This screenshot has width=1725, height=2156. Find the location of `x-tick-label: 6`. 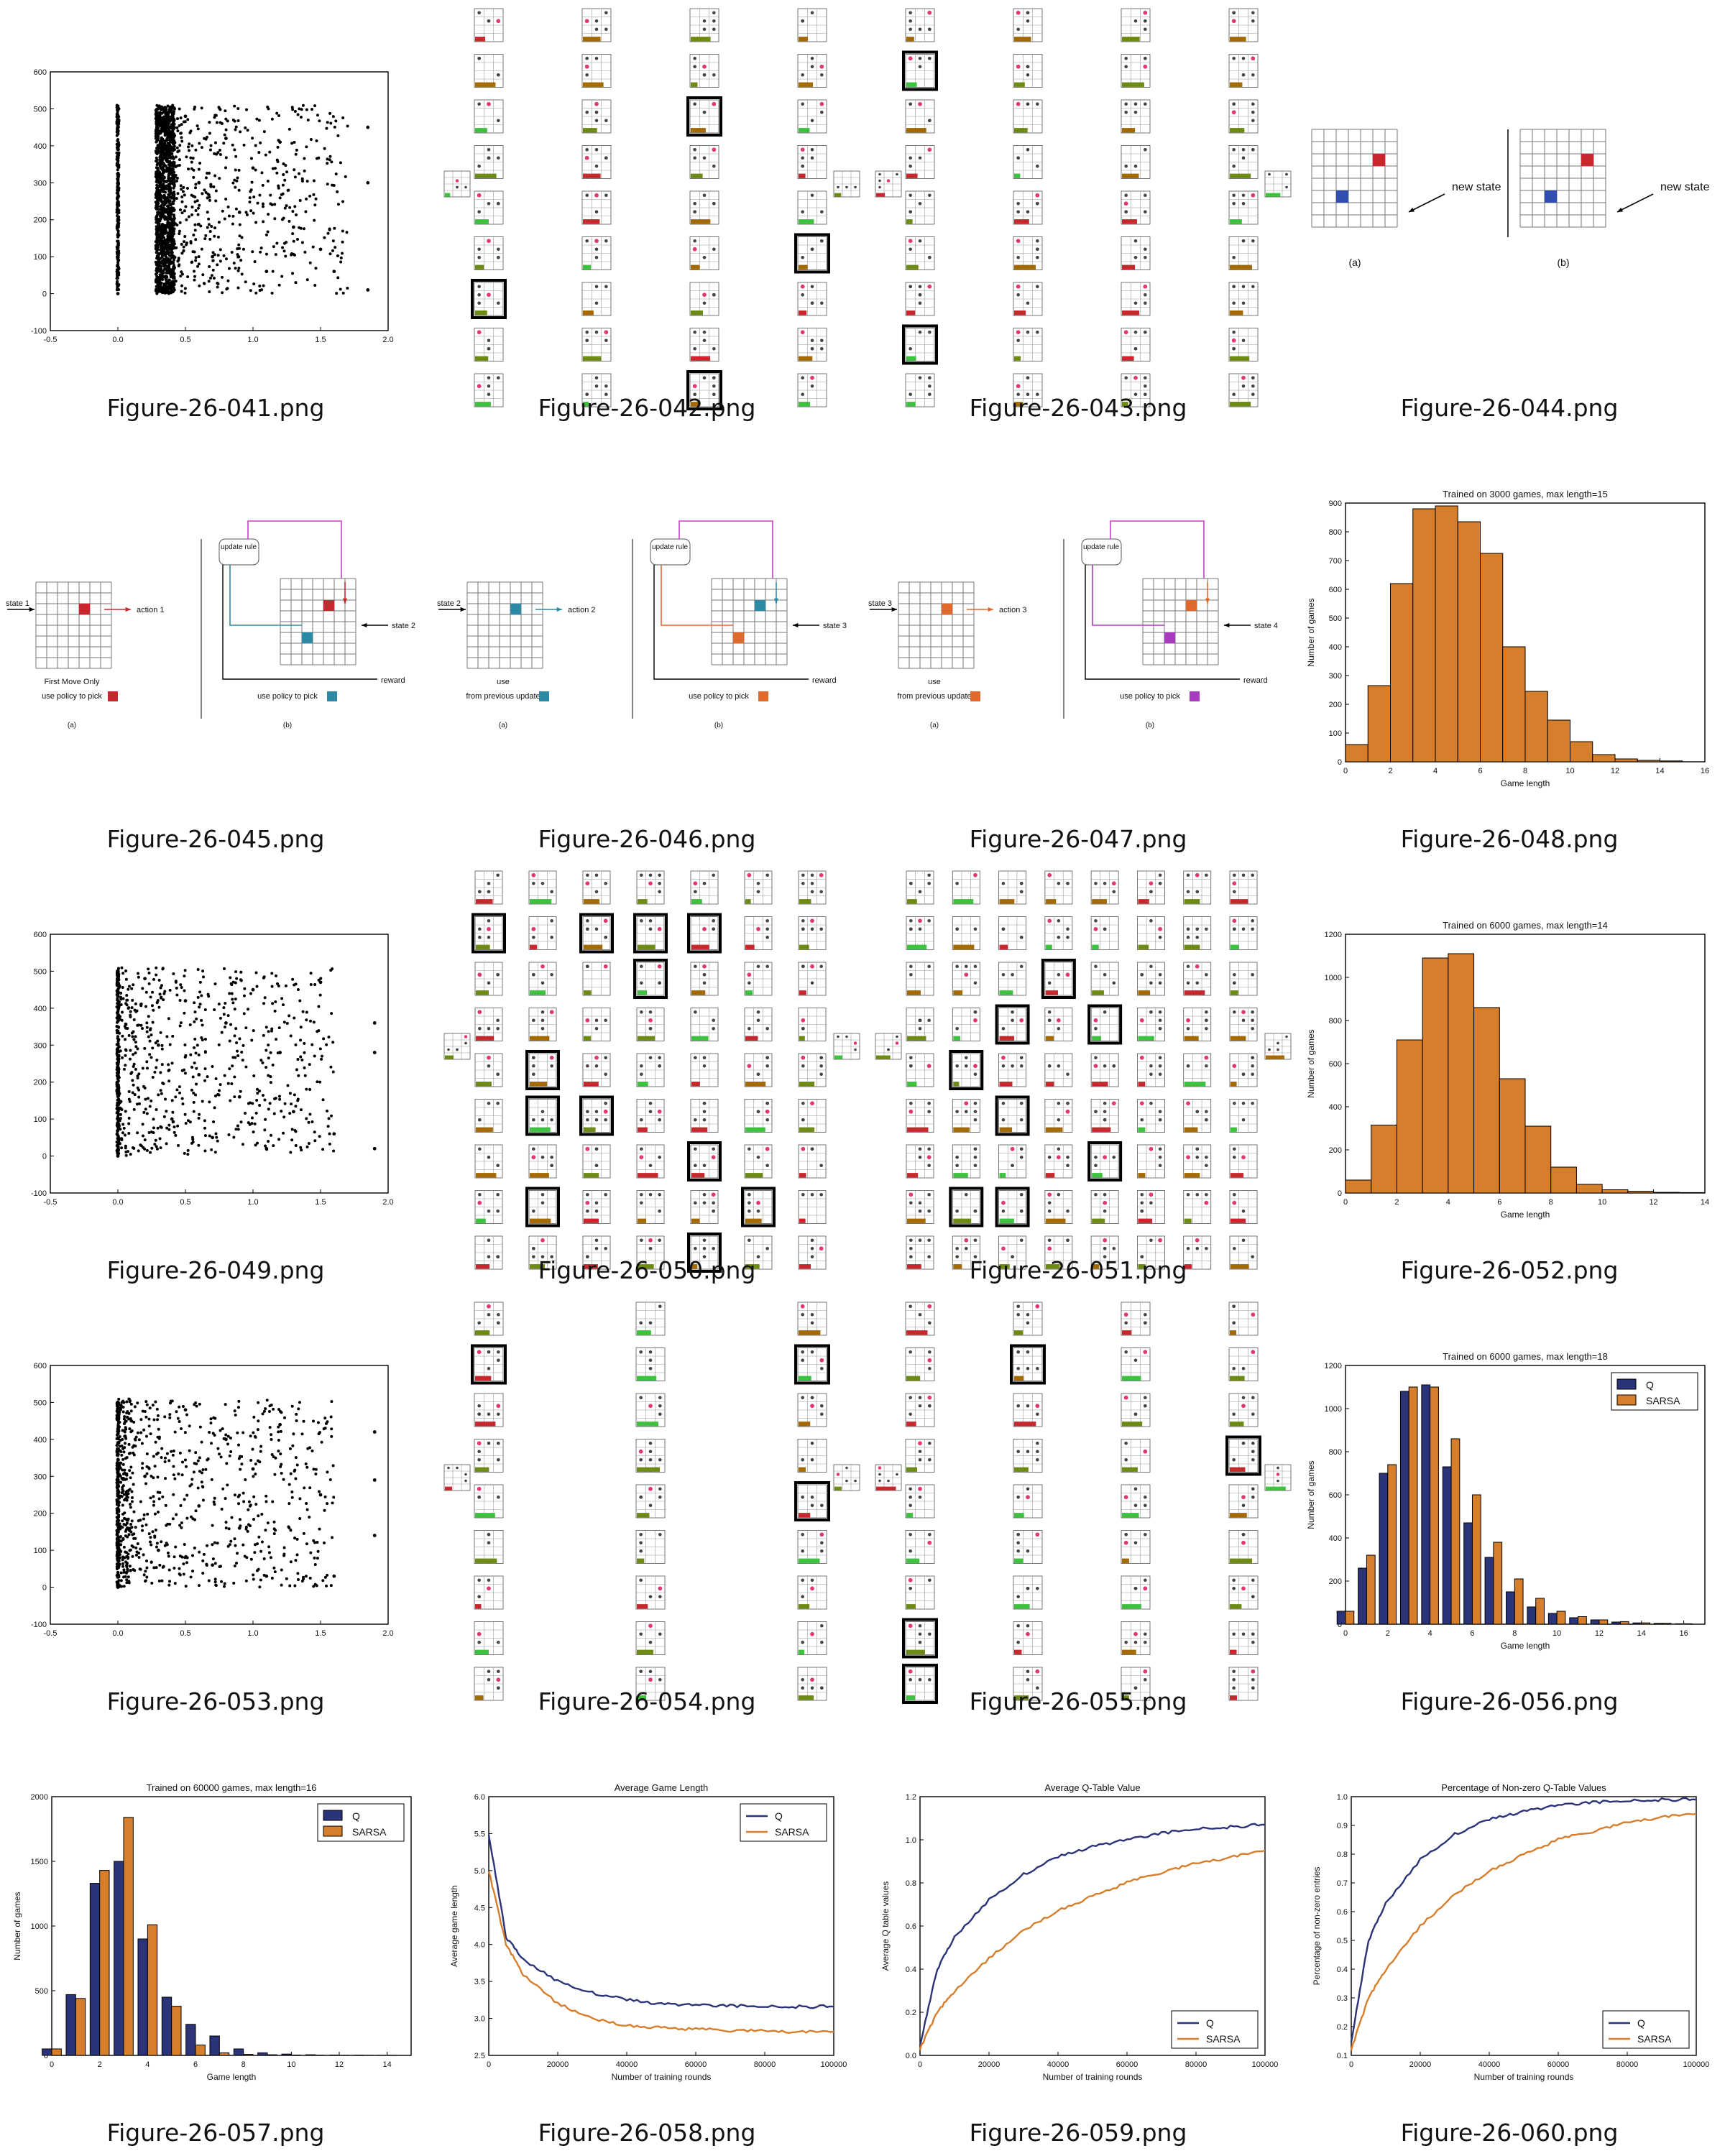

x-tick-label: 6 is located at coordinates (1480, 771).